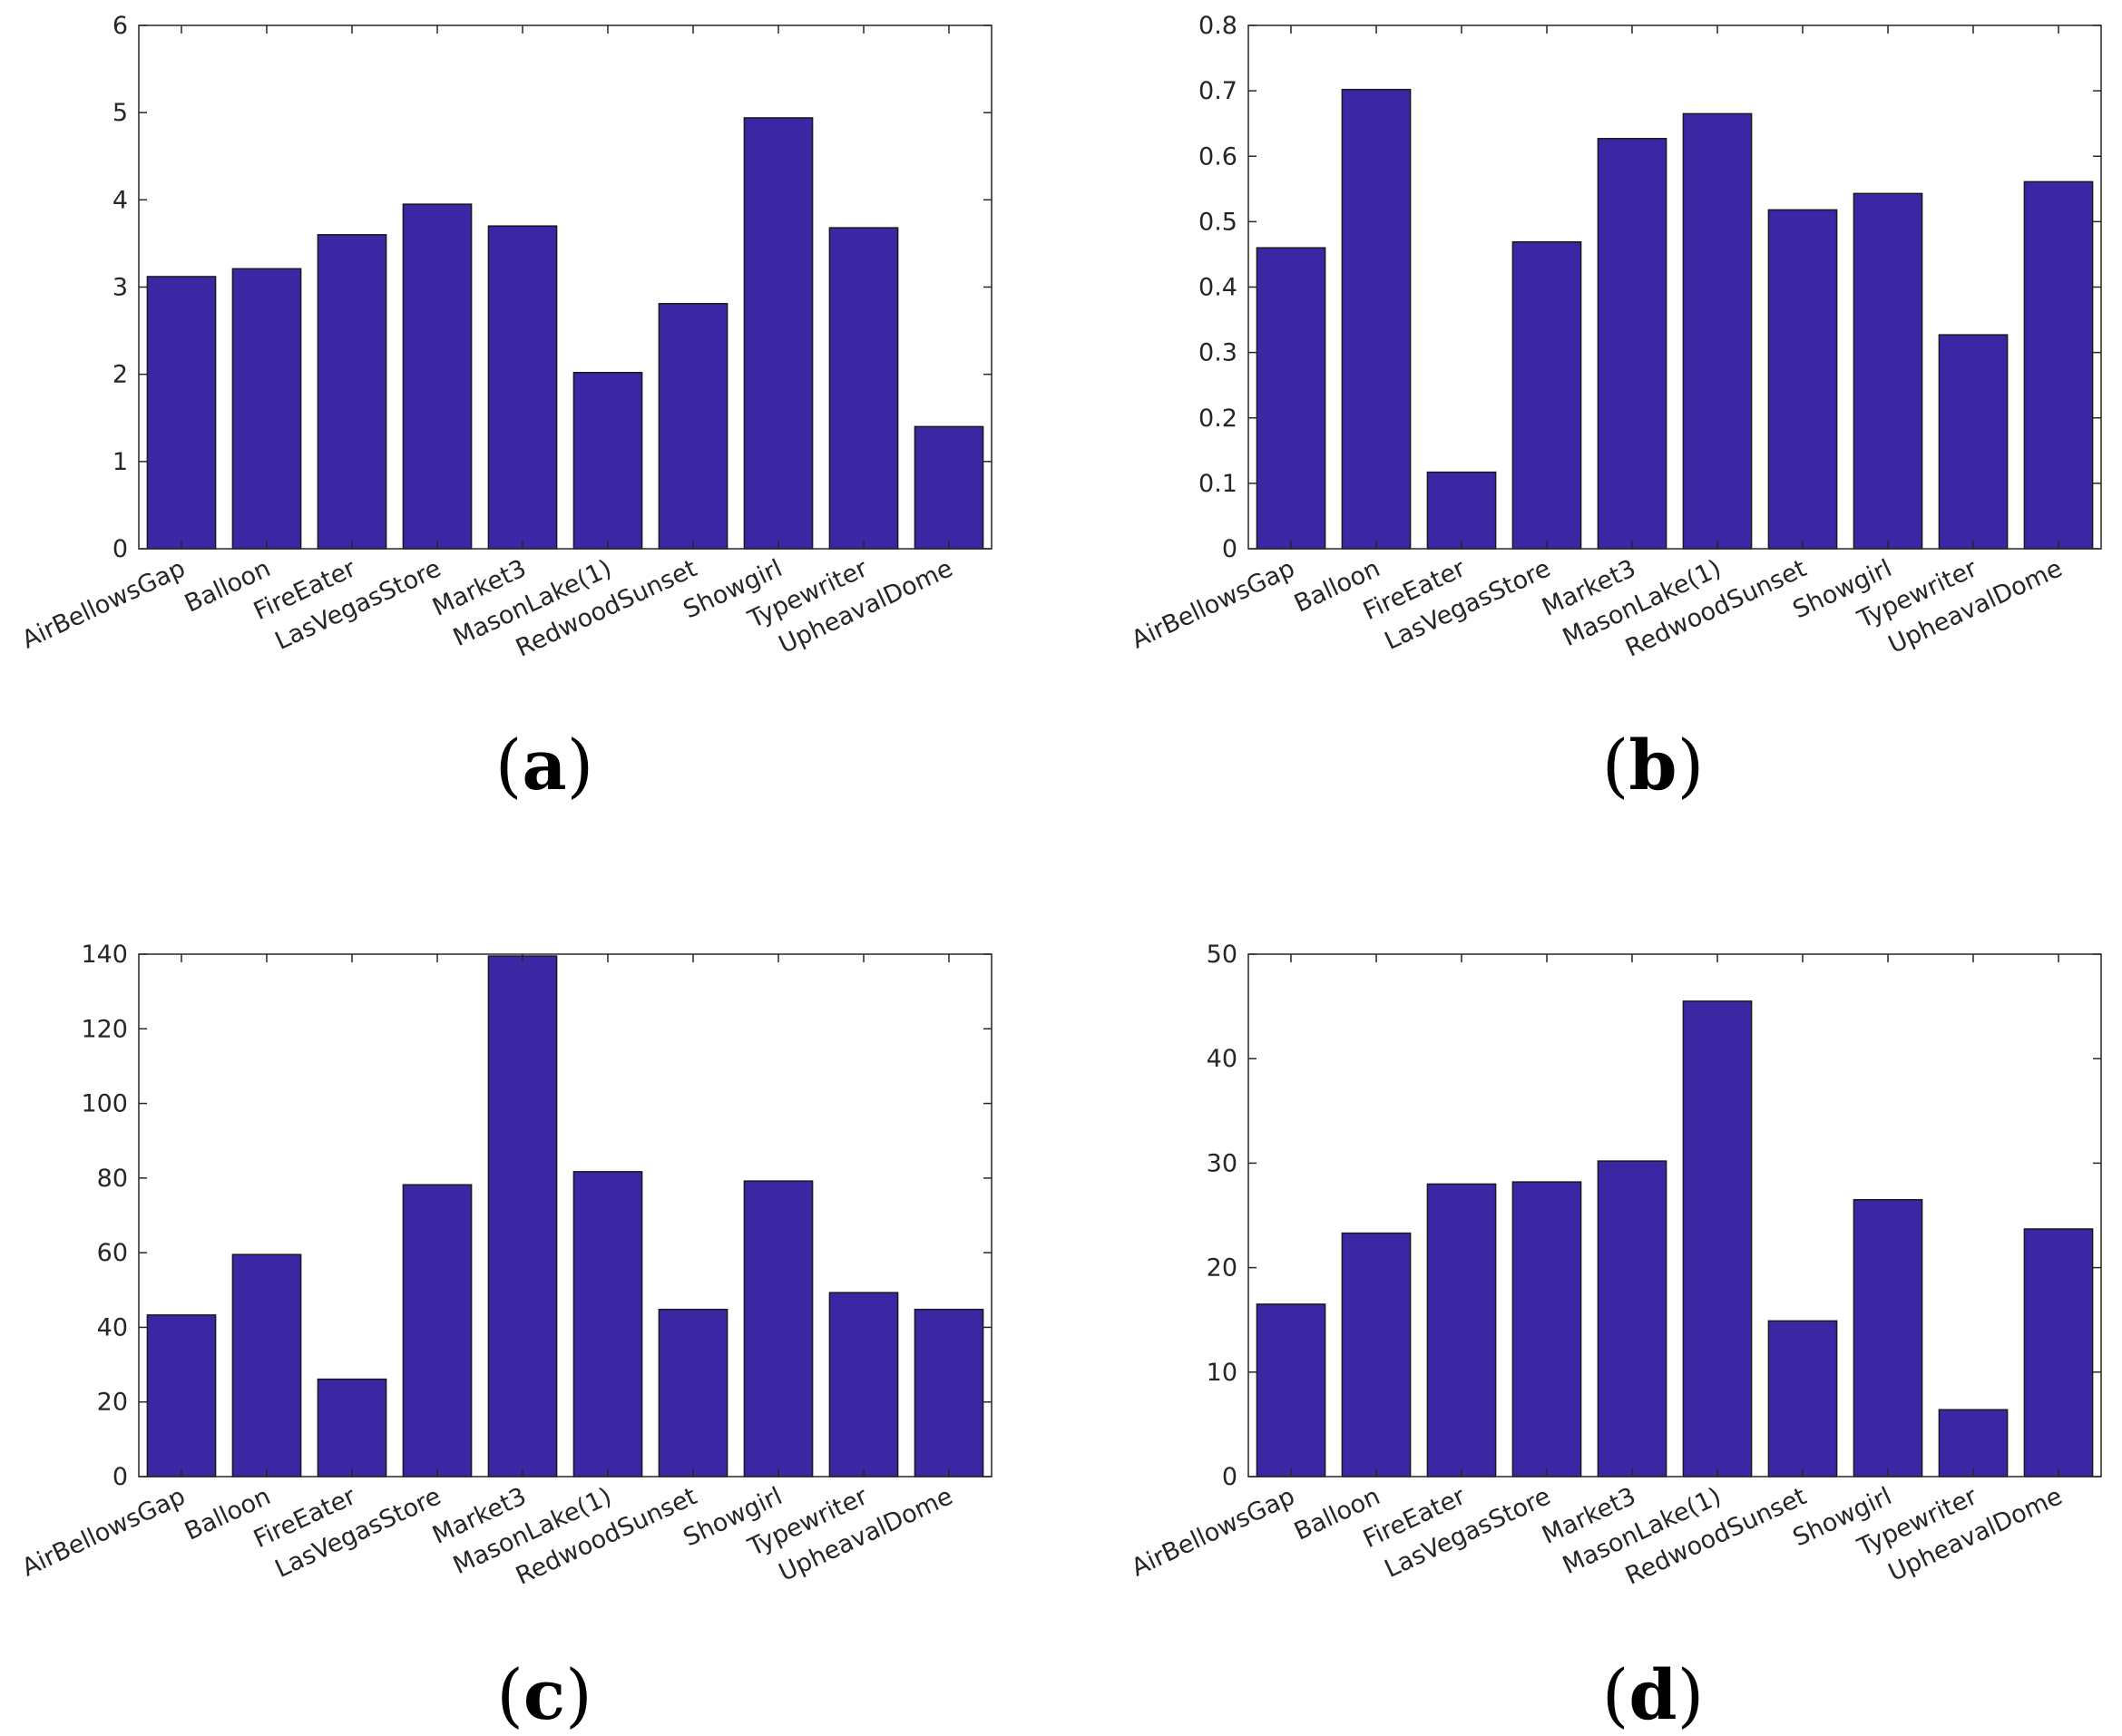  What do you see at coordinates (1222, 1373) in the screenshot?
I see `y-tick-label: 10` at bounding box center [1222, 1373].